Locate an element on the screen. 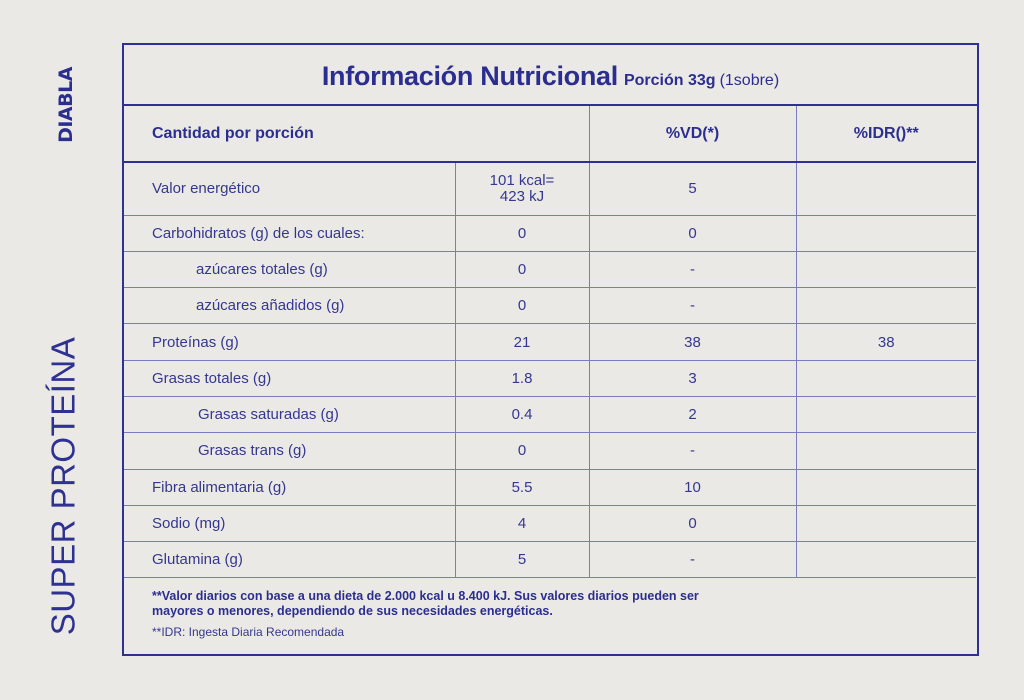 The height and width of the screenshot is (700, 1024). header-vd: %VD(*) is located at coordinates (692, 134).